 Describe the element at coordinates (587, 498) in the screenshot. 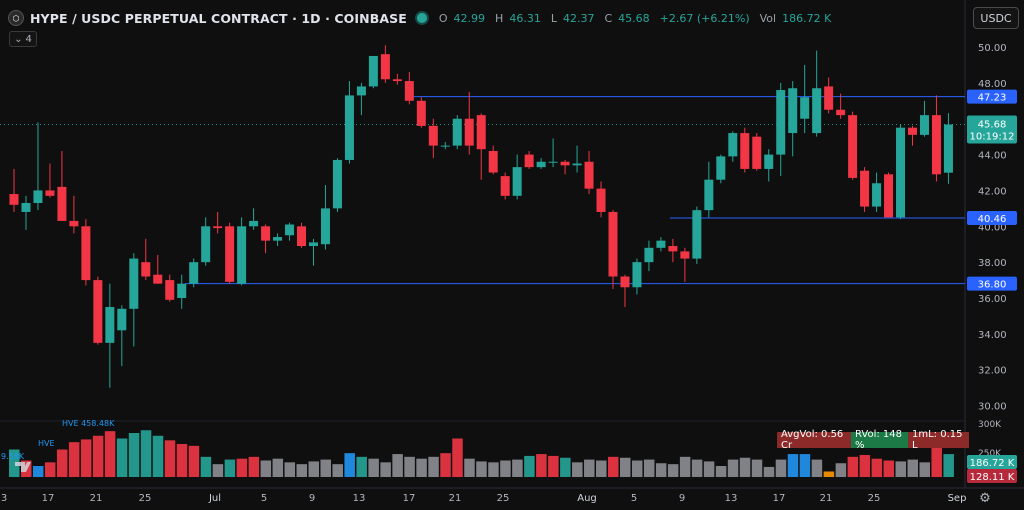

I see `date-tick-label: Aug` at that location.